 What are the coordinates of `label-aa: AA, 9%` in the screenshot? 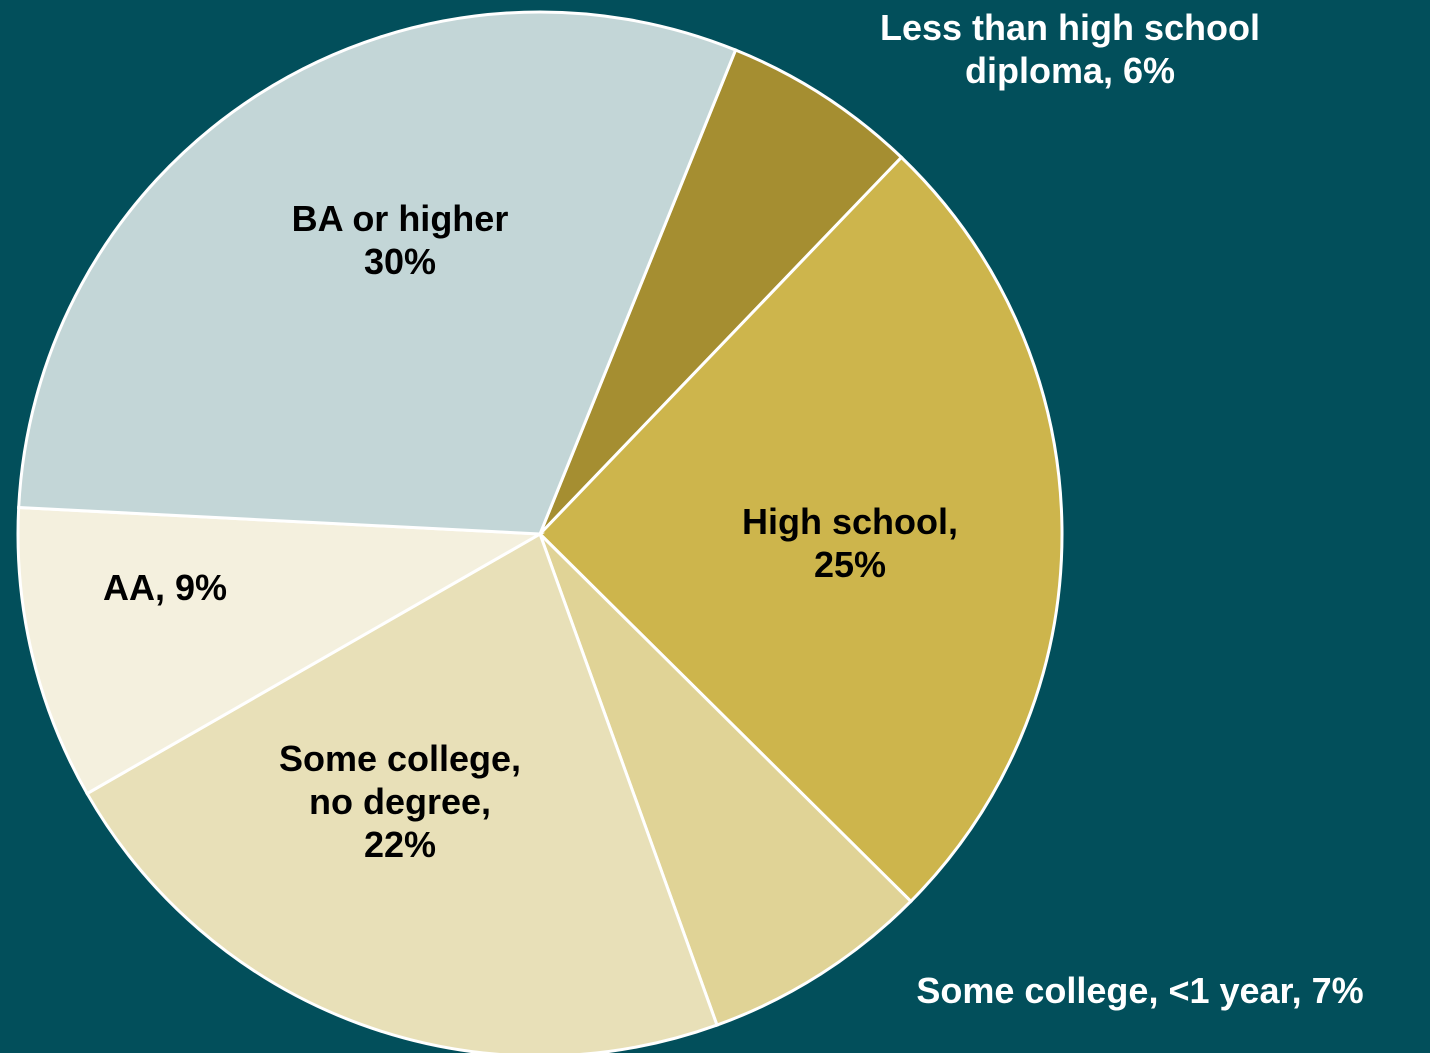 It's located at (165, 587).